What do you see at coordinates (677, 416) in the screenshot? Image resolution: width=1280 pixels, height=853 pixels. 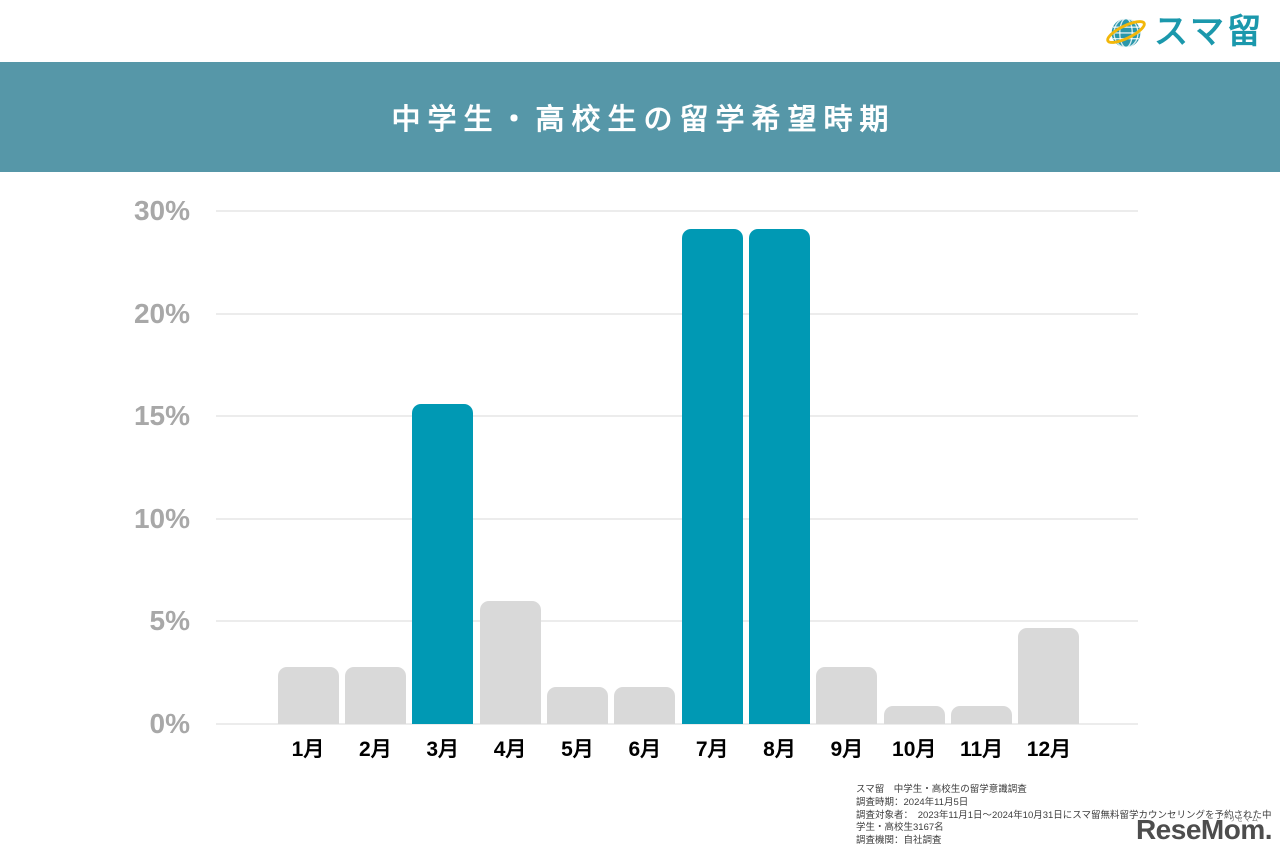 I see `grid-line-15%` at bounding box center [677, 416].